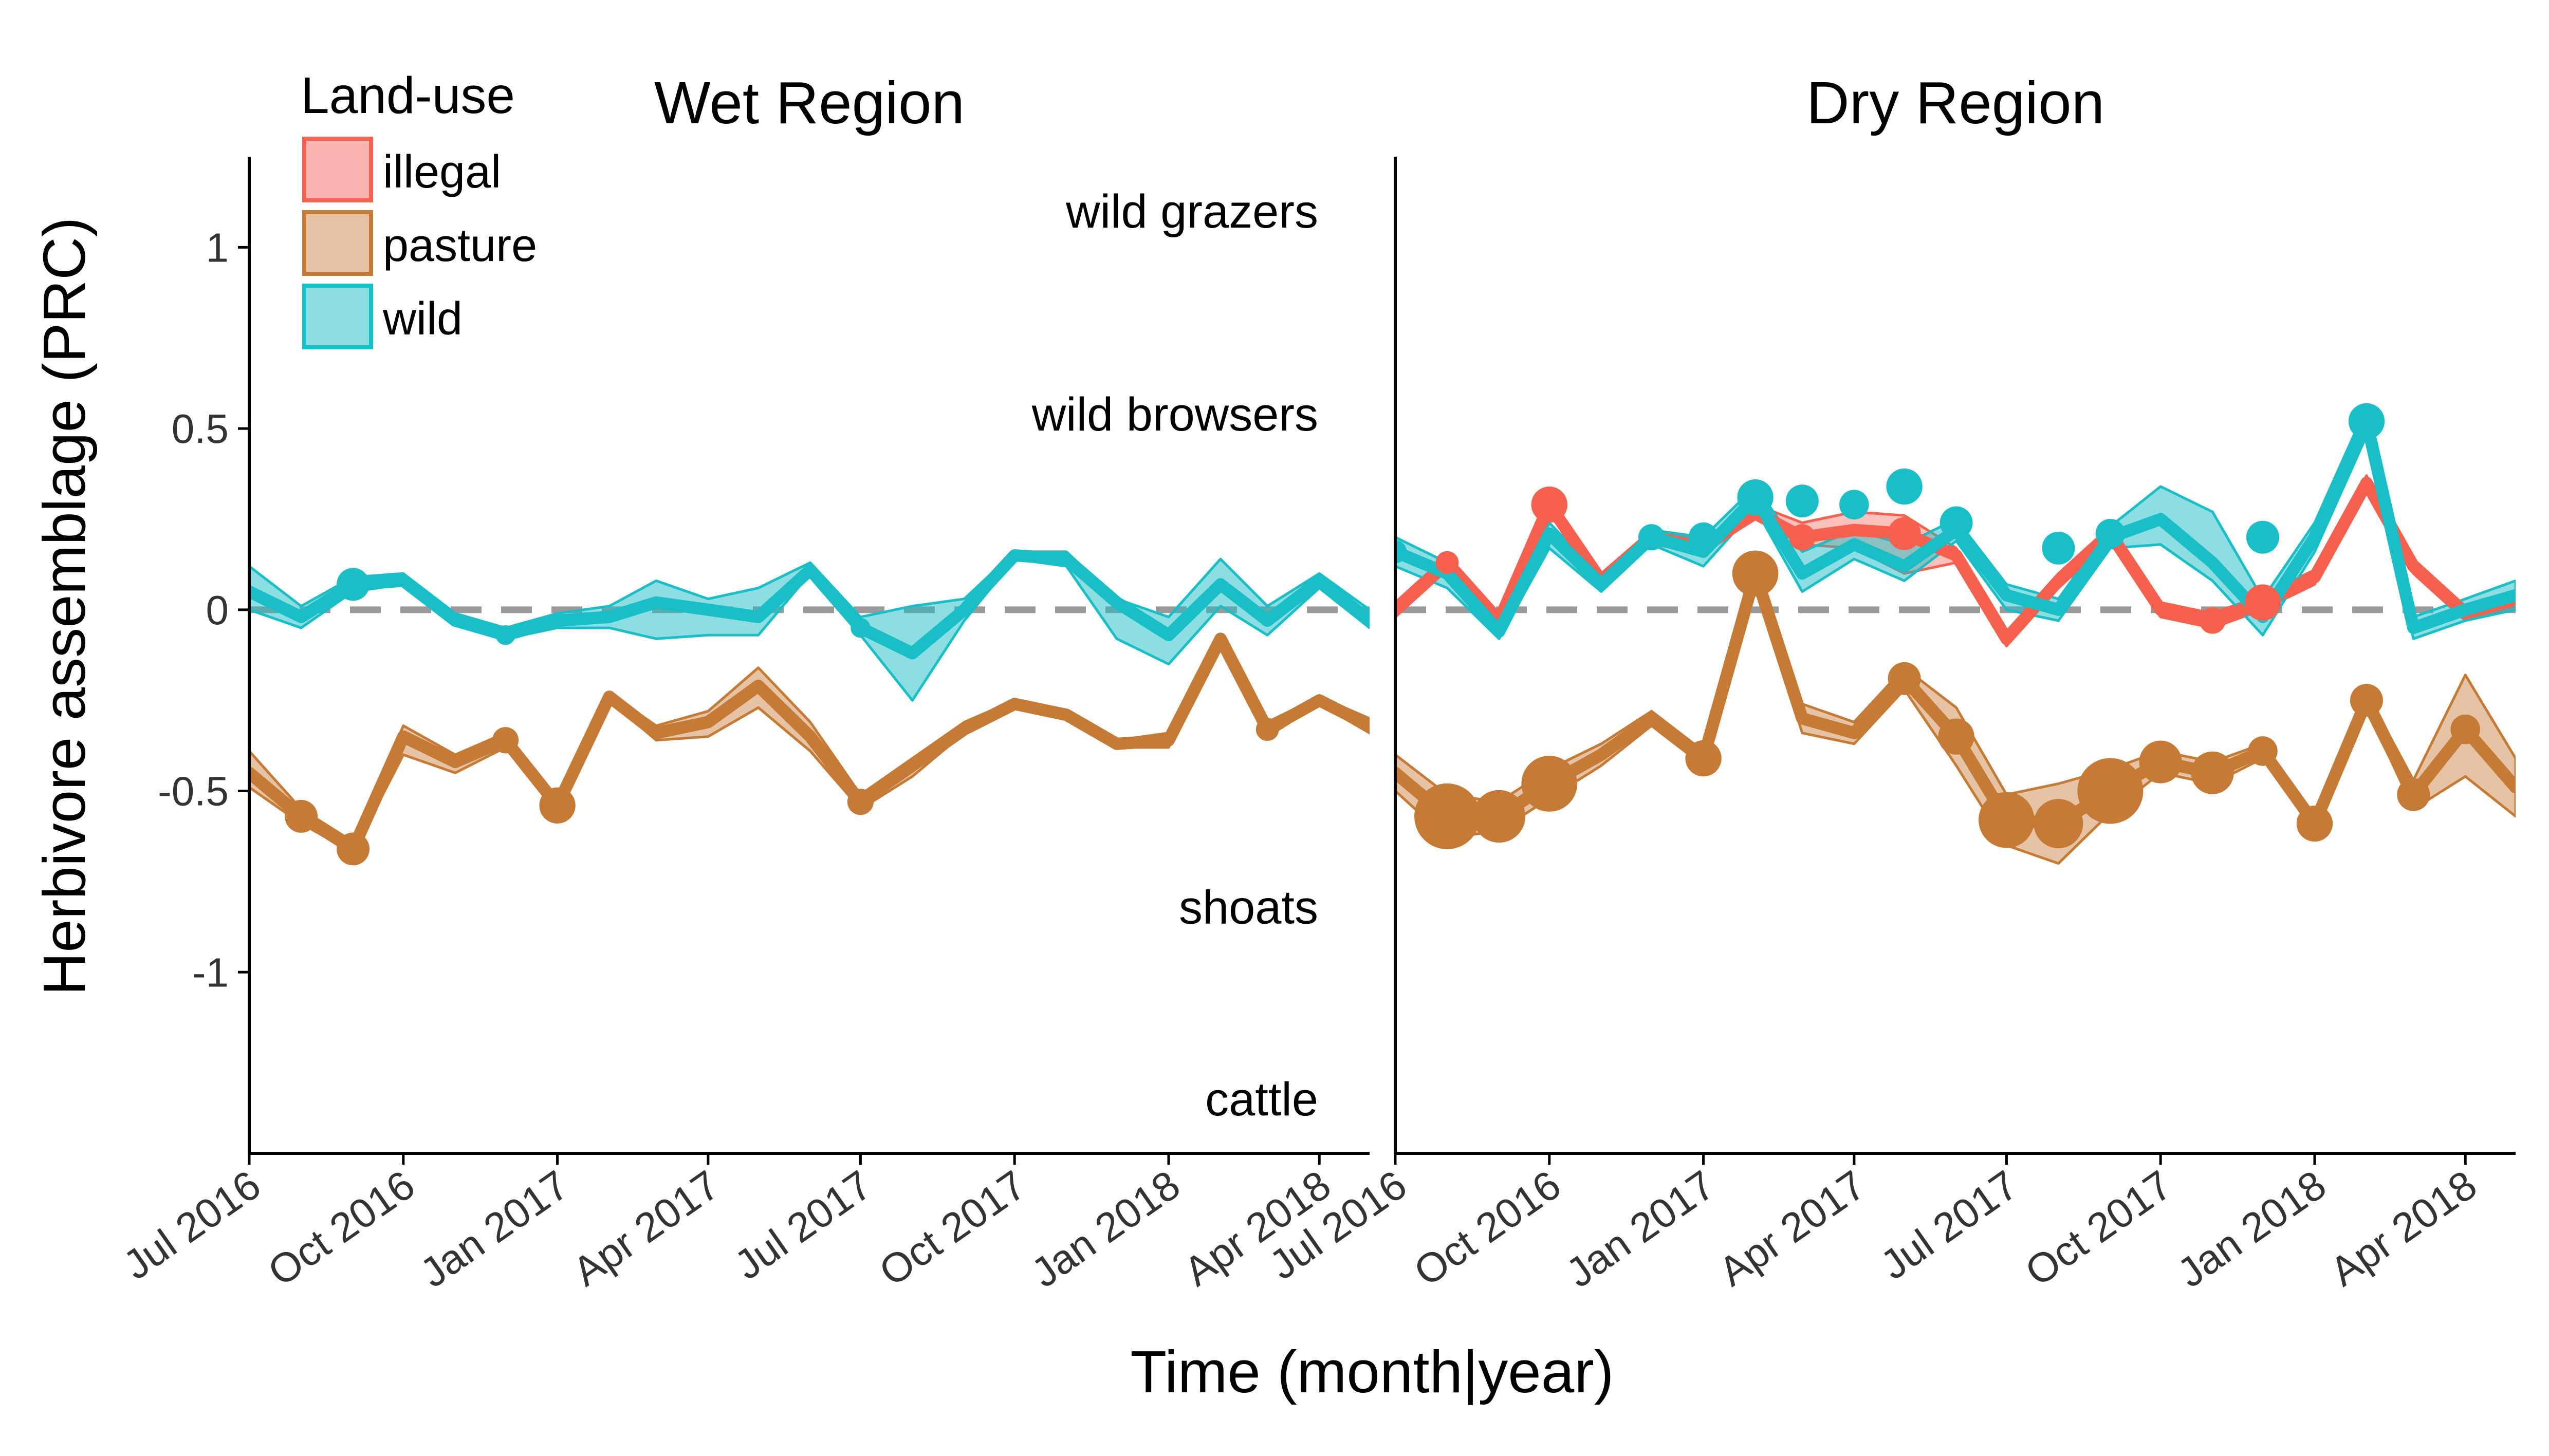 The height and width of the screenshot is (1456, 2549). Describe the element at coordinates (193, 791) in the screenshot. I see `y-tick-label: -0.5` at that location.